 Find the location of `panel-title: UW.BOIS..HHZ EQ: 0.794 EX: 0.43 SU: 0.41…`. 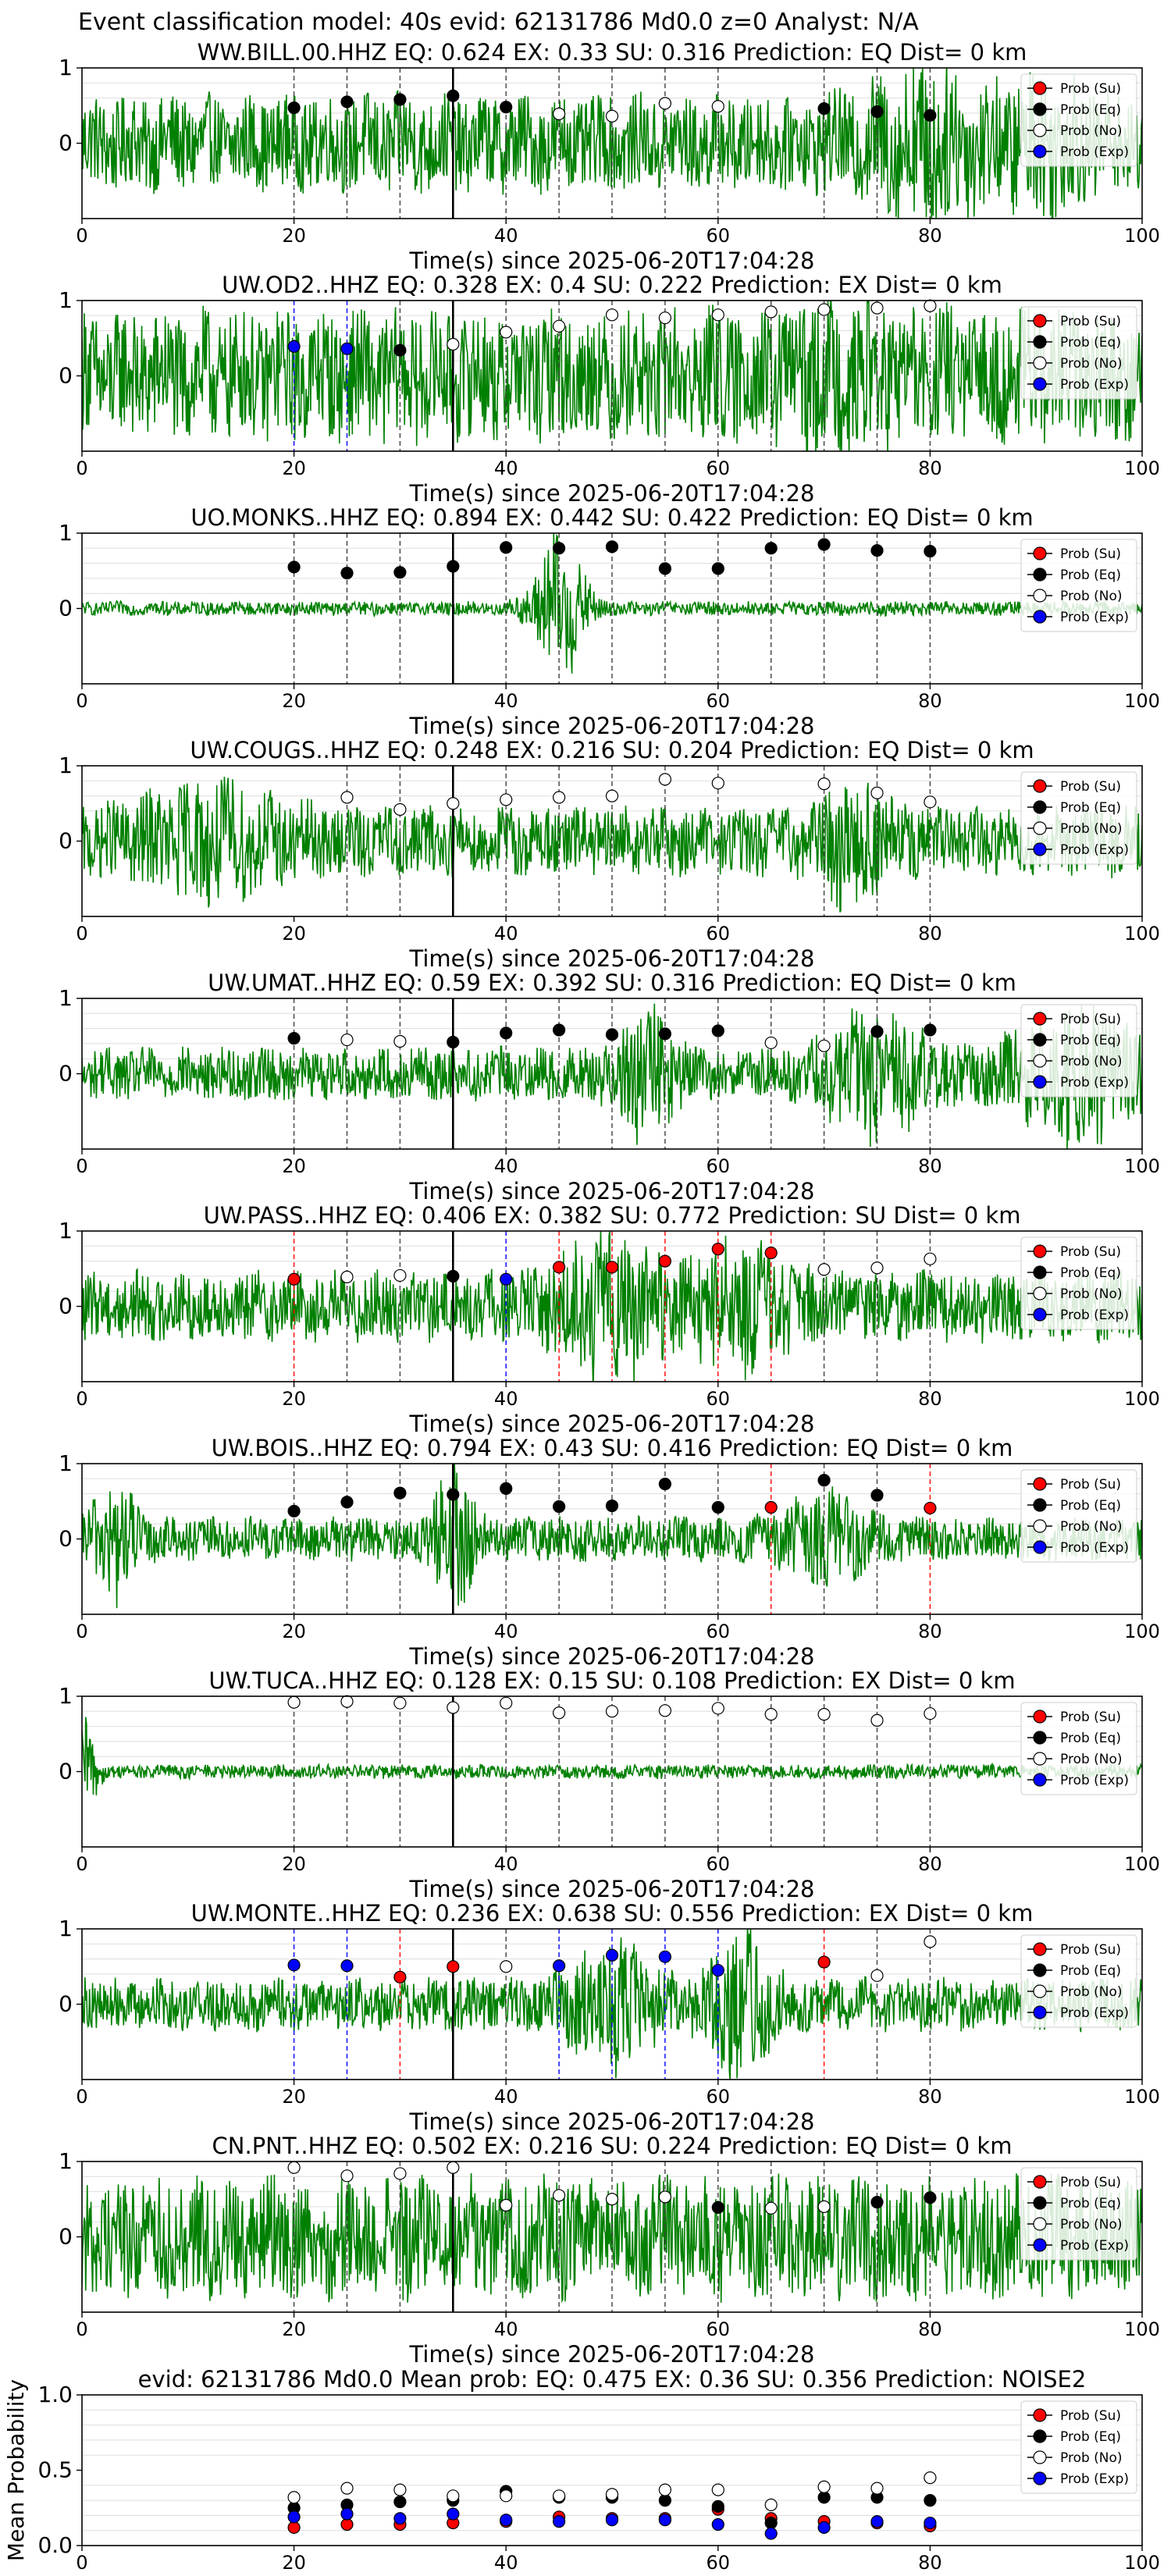

panel-title: UW.BOIS..HHZ EQ: 0.794 EX: 0.43 SU: 0.41… is located at coordinates (612, 1448).